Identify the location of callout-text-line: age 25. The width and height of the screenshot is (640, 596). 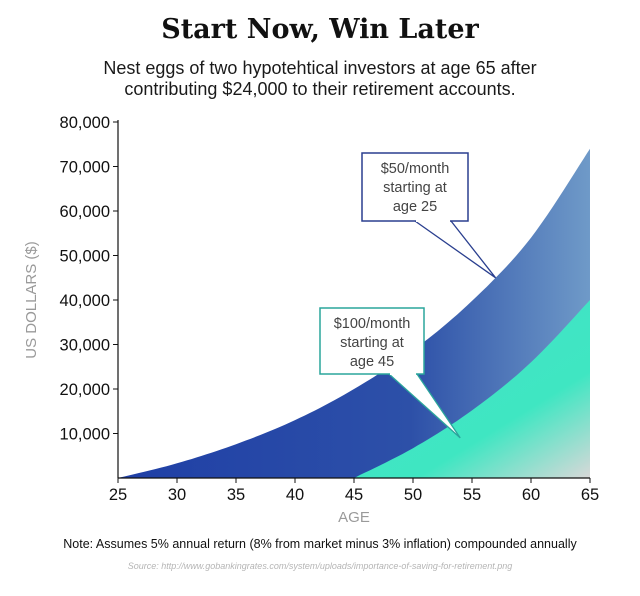
(415, 207).